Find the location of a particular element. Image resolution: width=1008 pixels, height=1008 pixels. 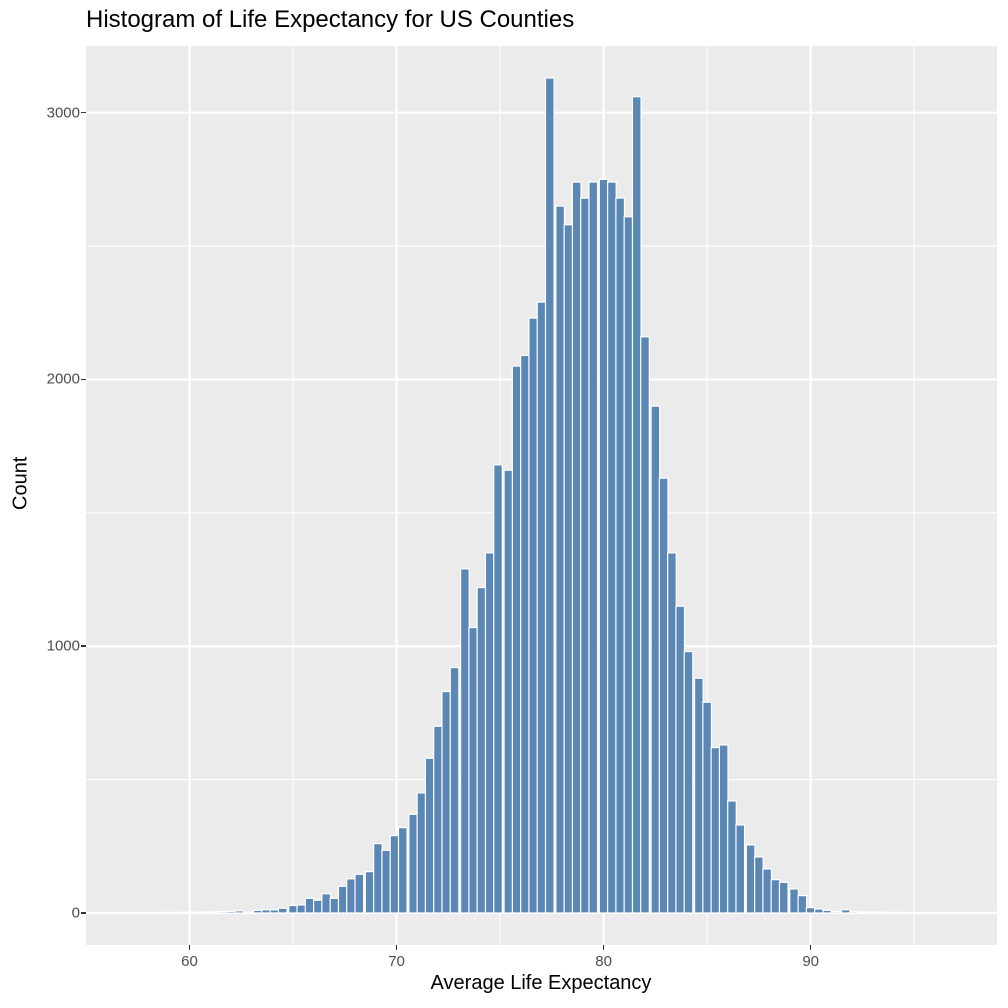

y-tick-label: 1000 is located at coordinates (63, 646).